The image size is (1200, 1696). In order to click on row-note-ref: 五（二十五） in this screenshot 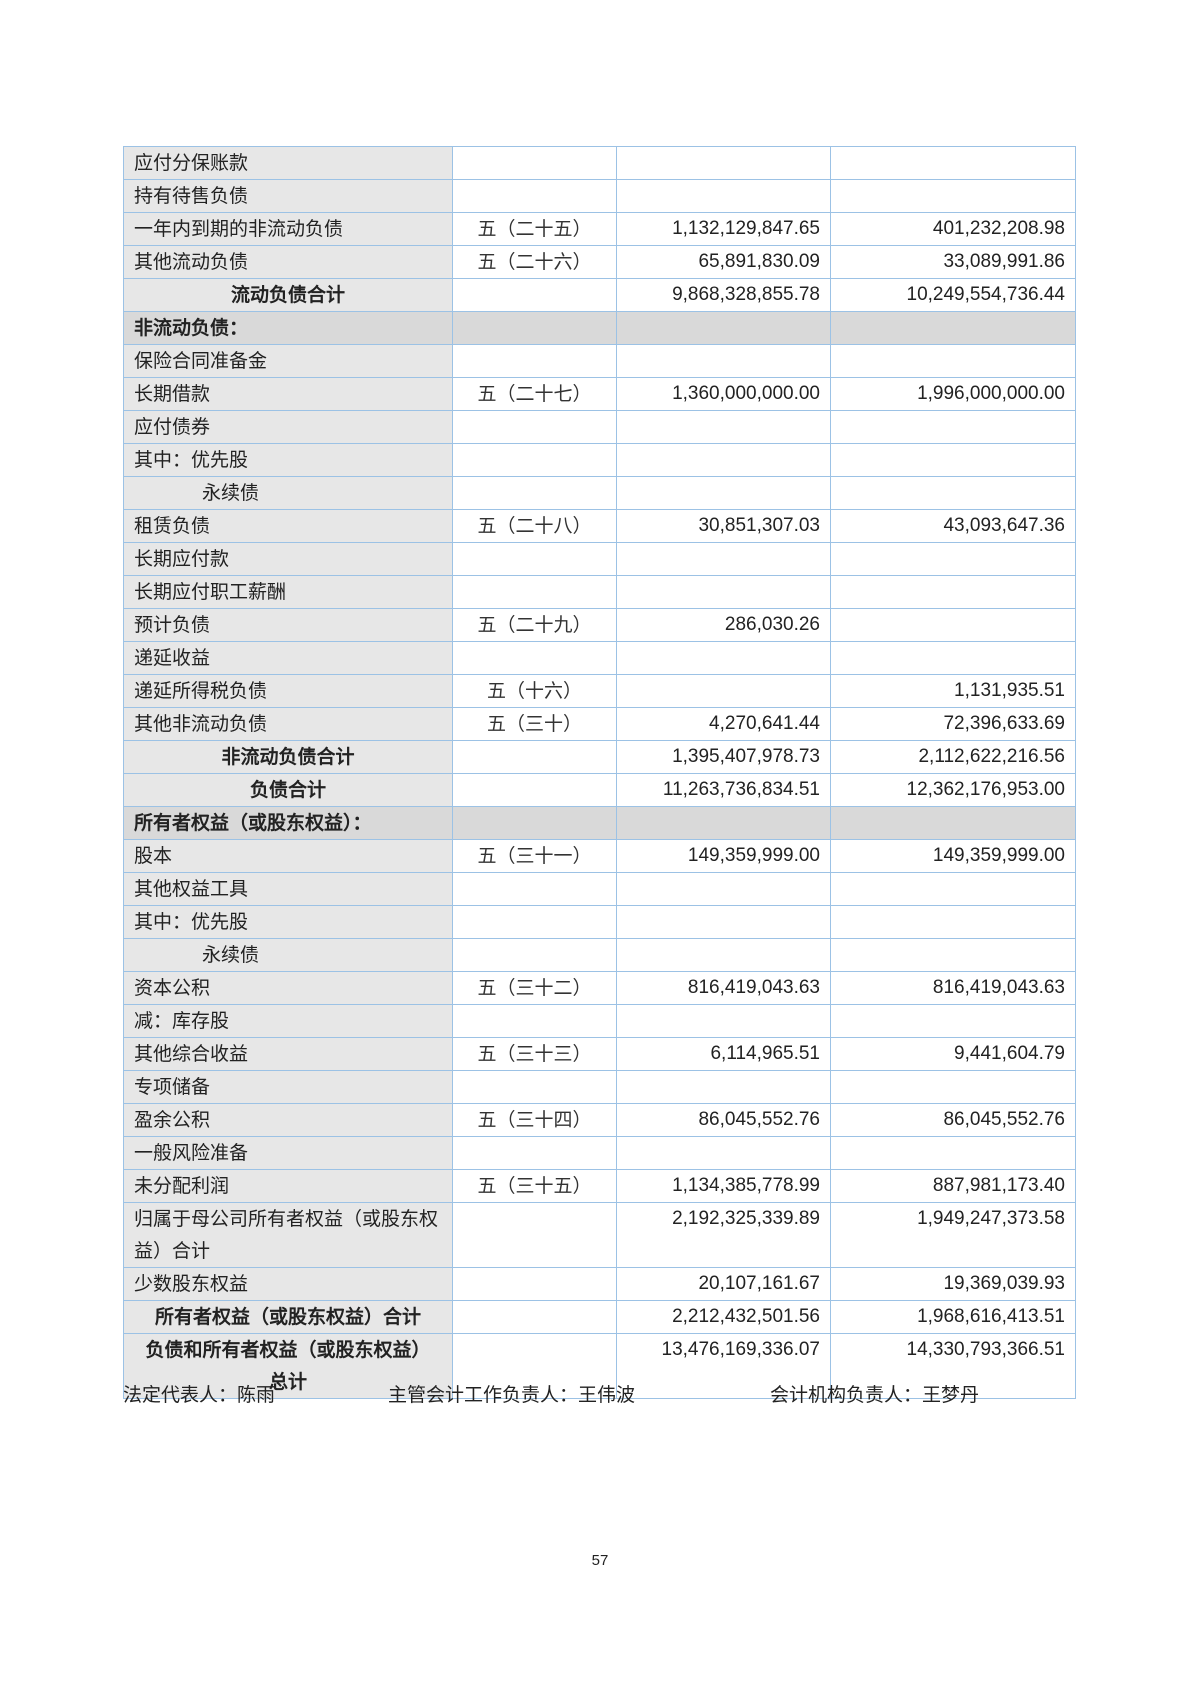, I will do `click(534, 229)`.